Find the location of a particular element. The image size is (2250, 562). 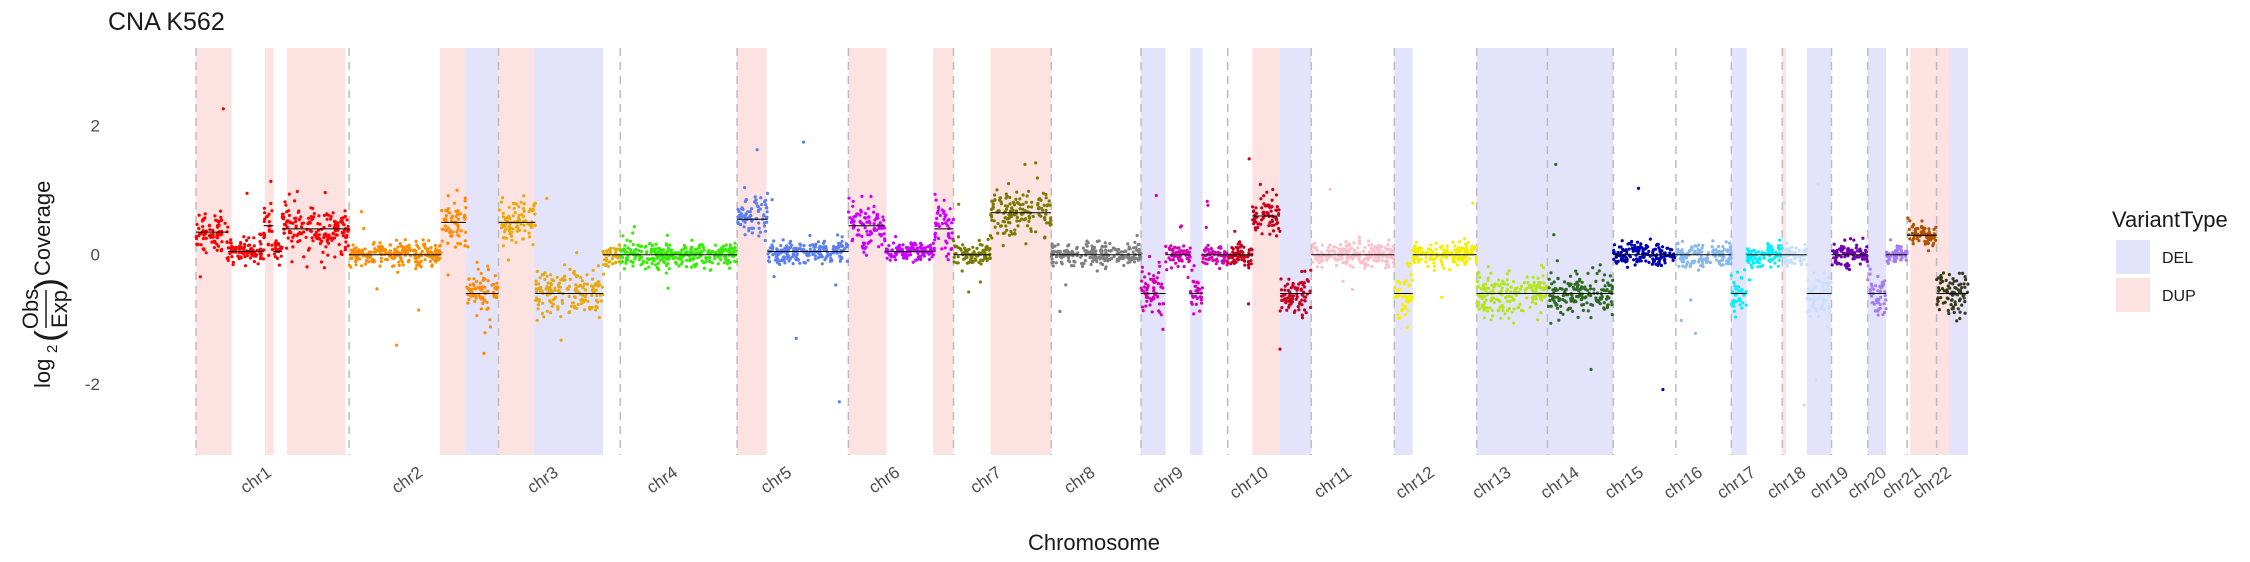

point-chr22 is located at coordinates (1954, 281).